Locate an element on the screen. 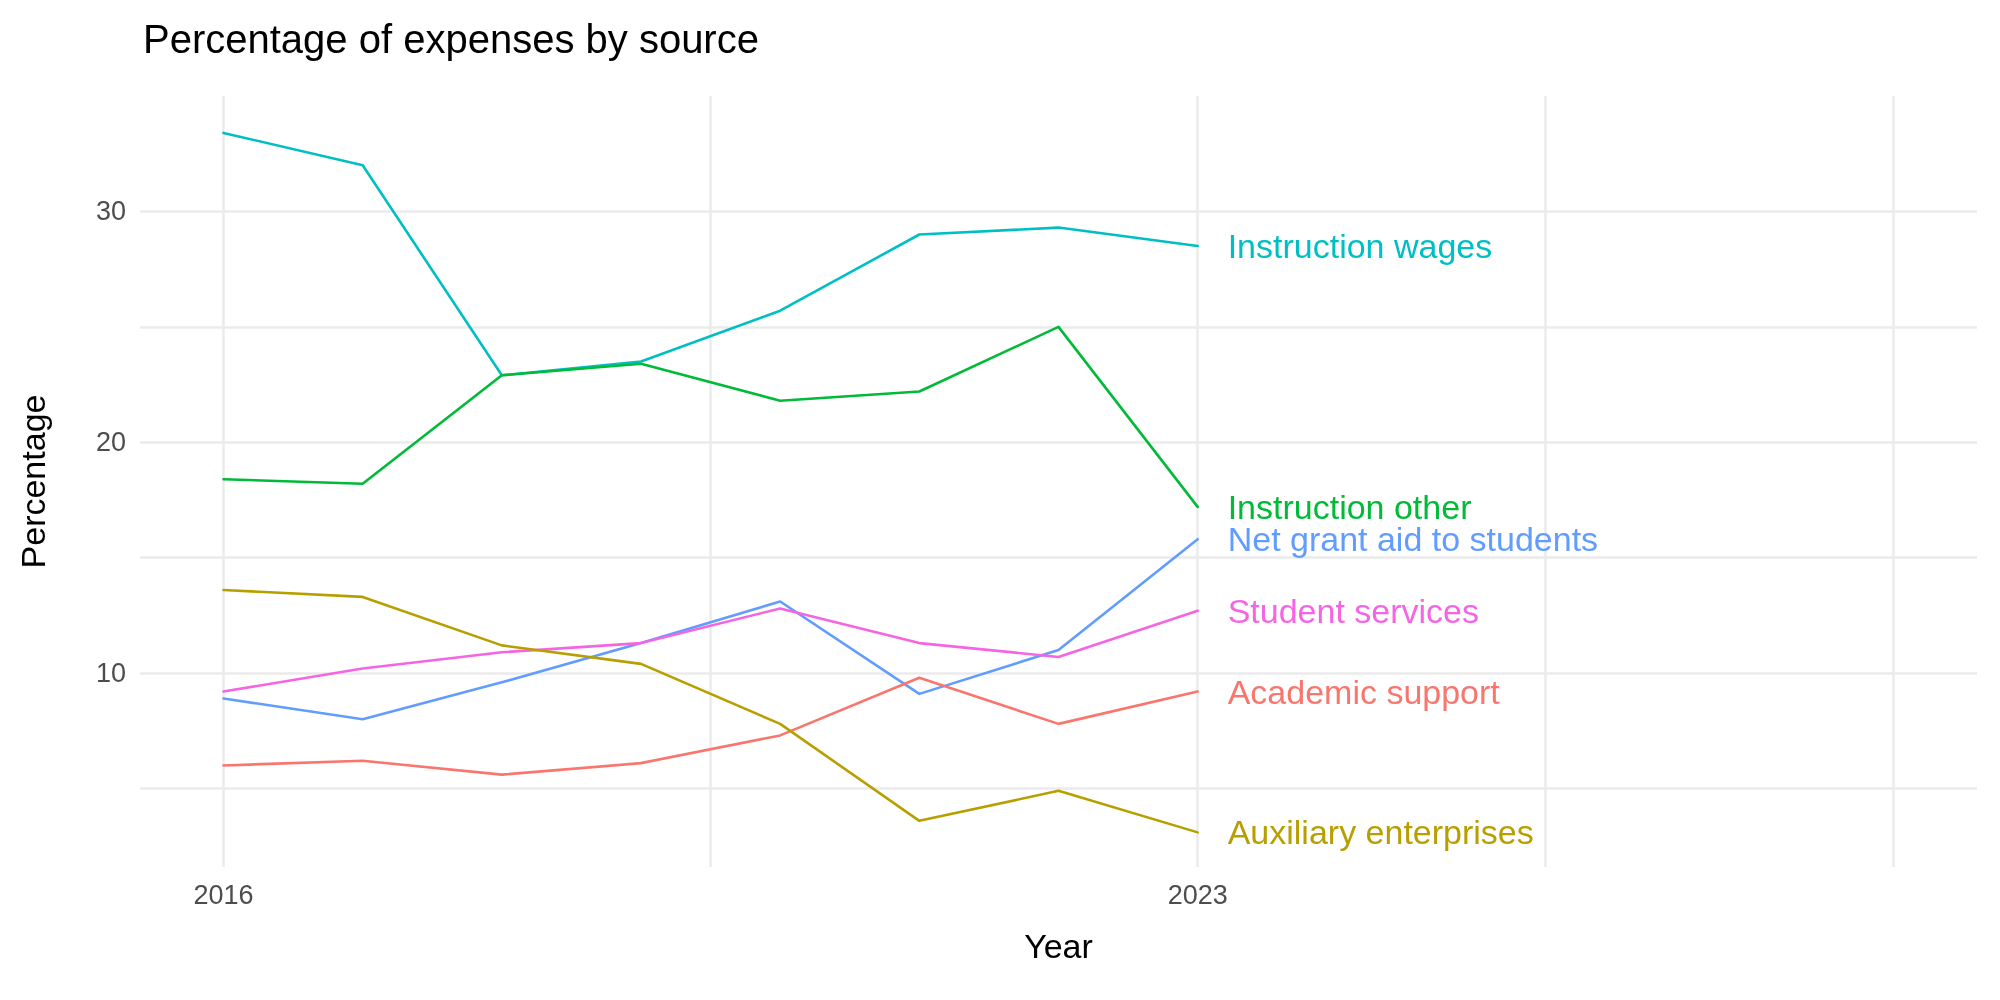  y-tick-label: 10 is located at coordinates (110, 673).